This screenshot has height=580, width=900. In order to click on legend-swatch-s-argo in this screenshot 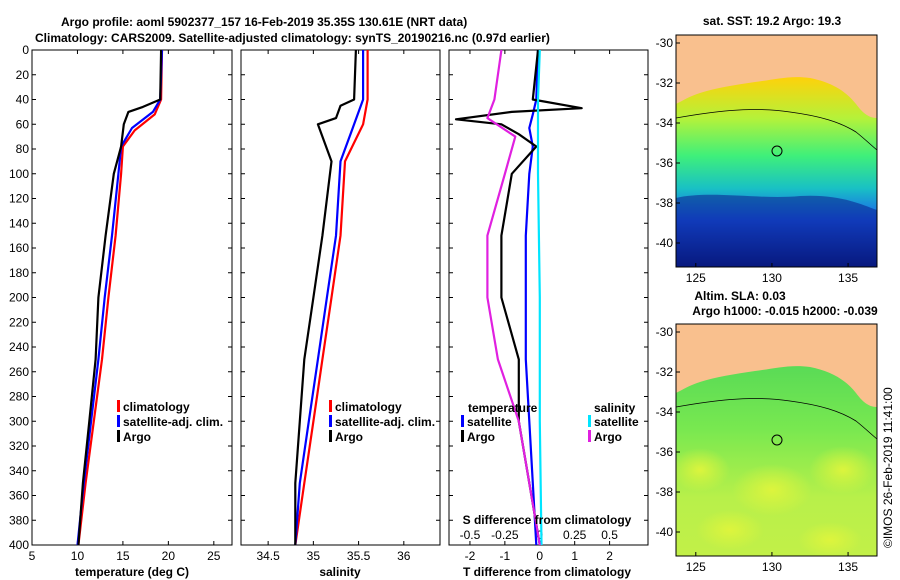, I will do `click(589, 436)`.